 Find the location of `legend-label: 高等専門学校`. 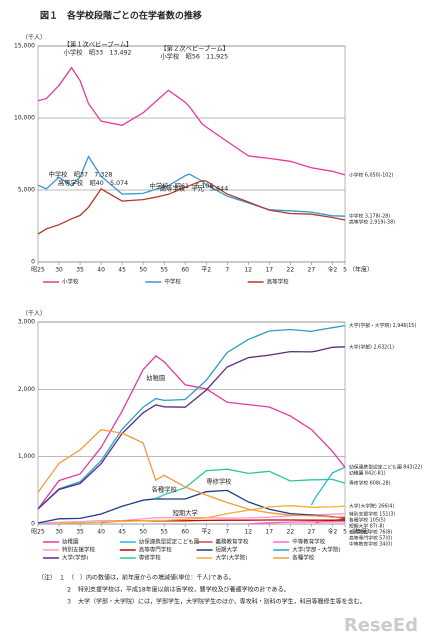

legend-label: 高等専門学校 is located at coordinates (156, 550).